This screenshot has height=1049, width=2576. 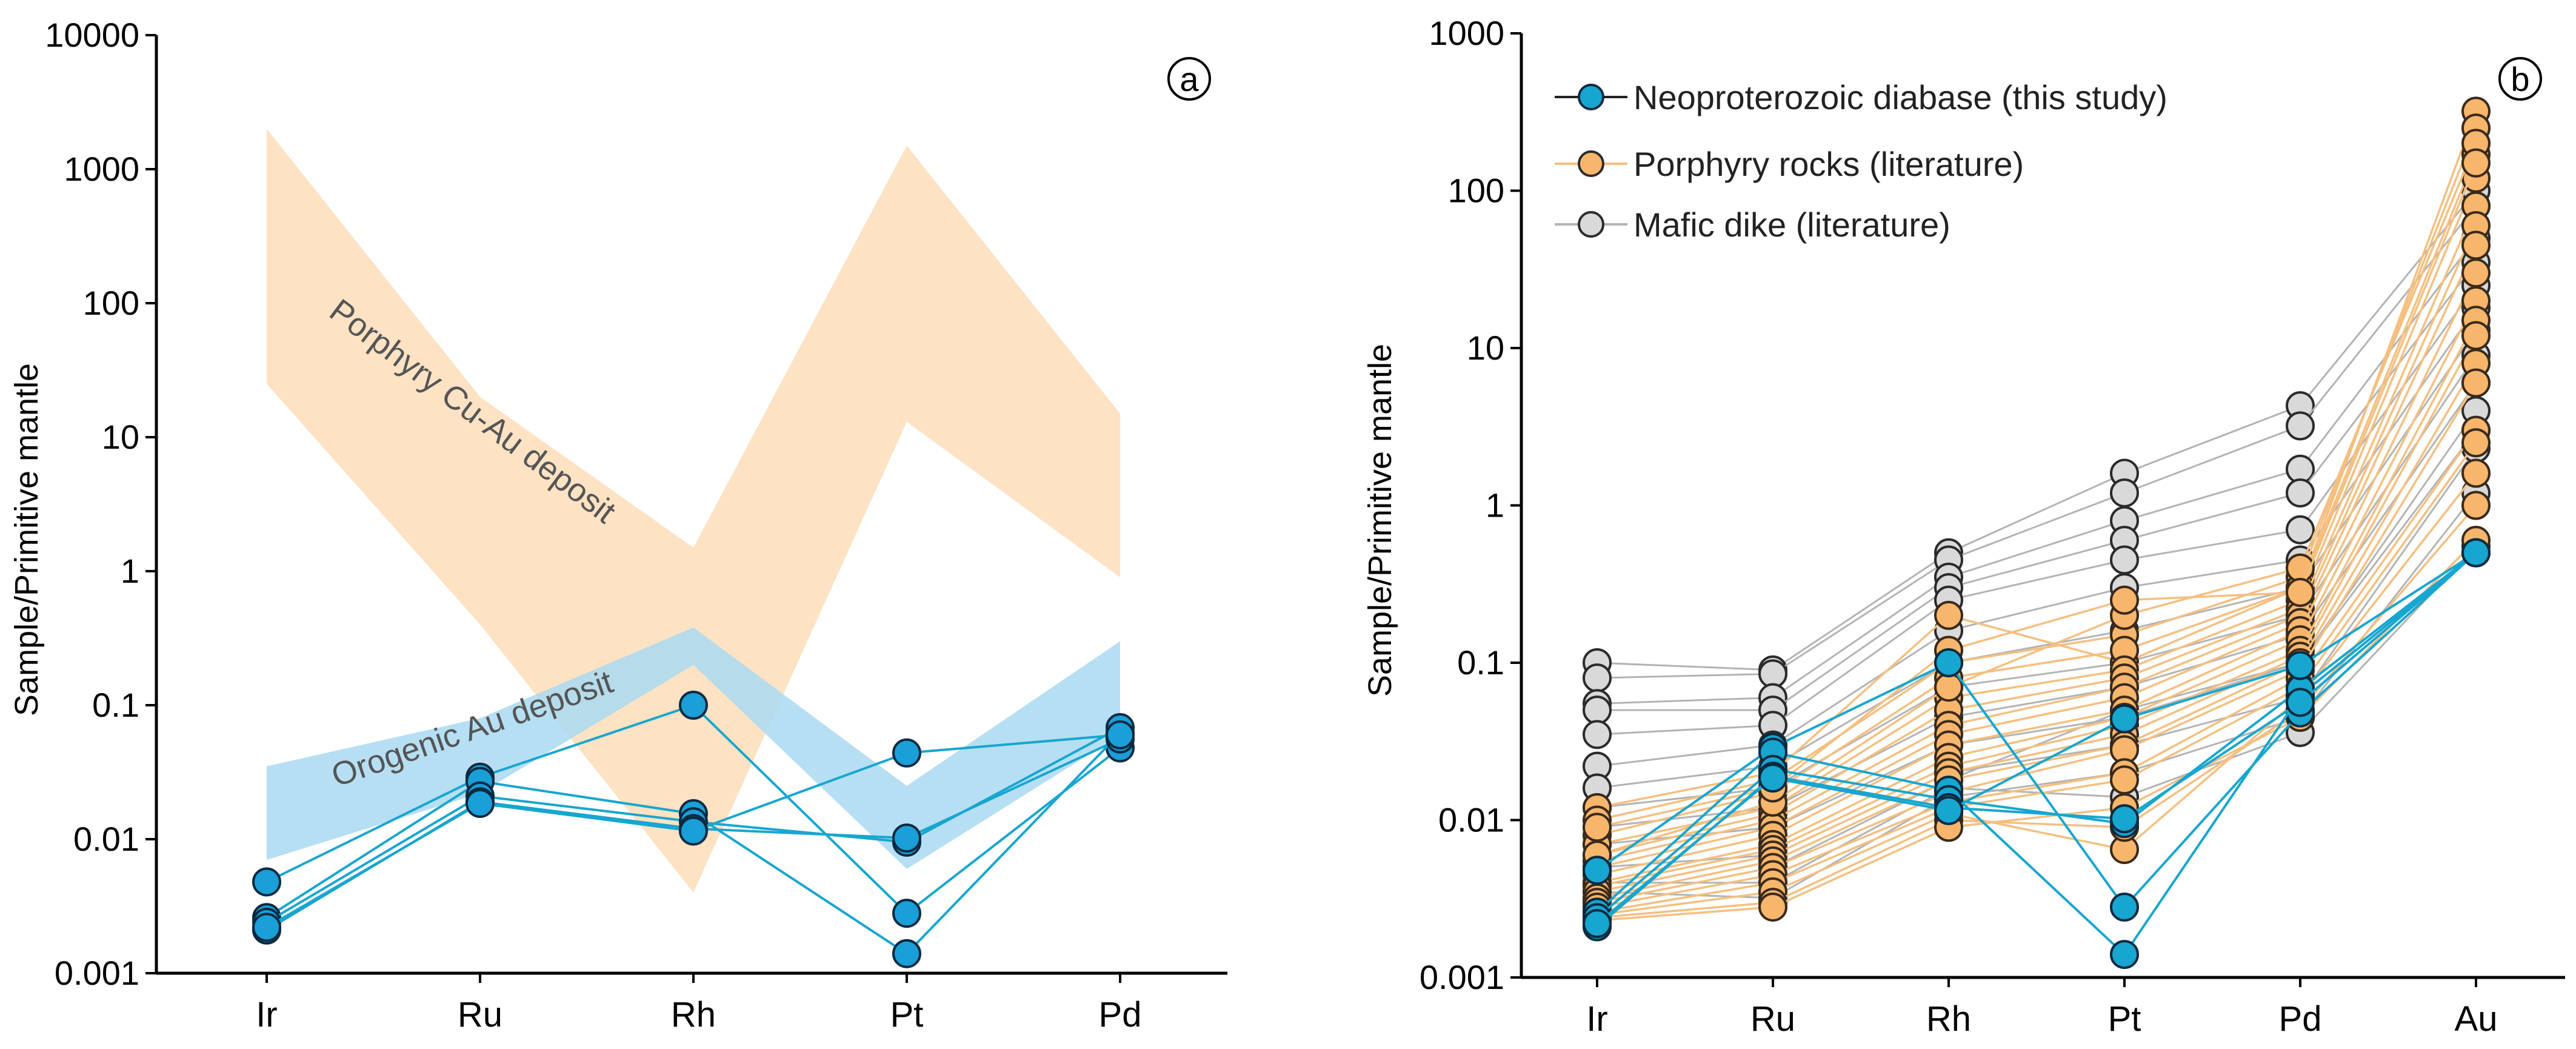 I want to click on panel-a-letter: a, so click(x=1189, y=79).